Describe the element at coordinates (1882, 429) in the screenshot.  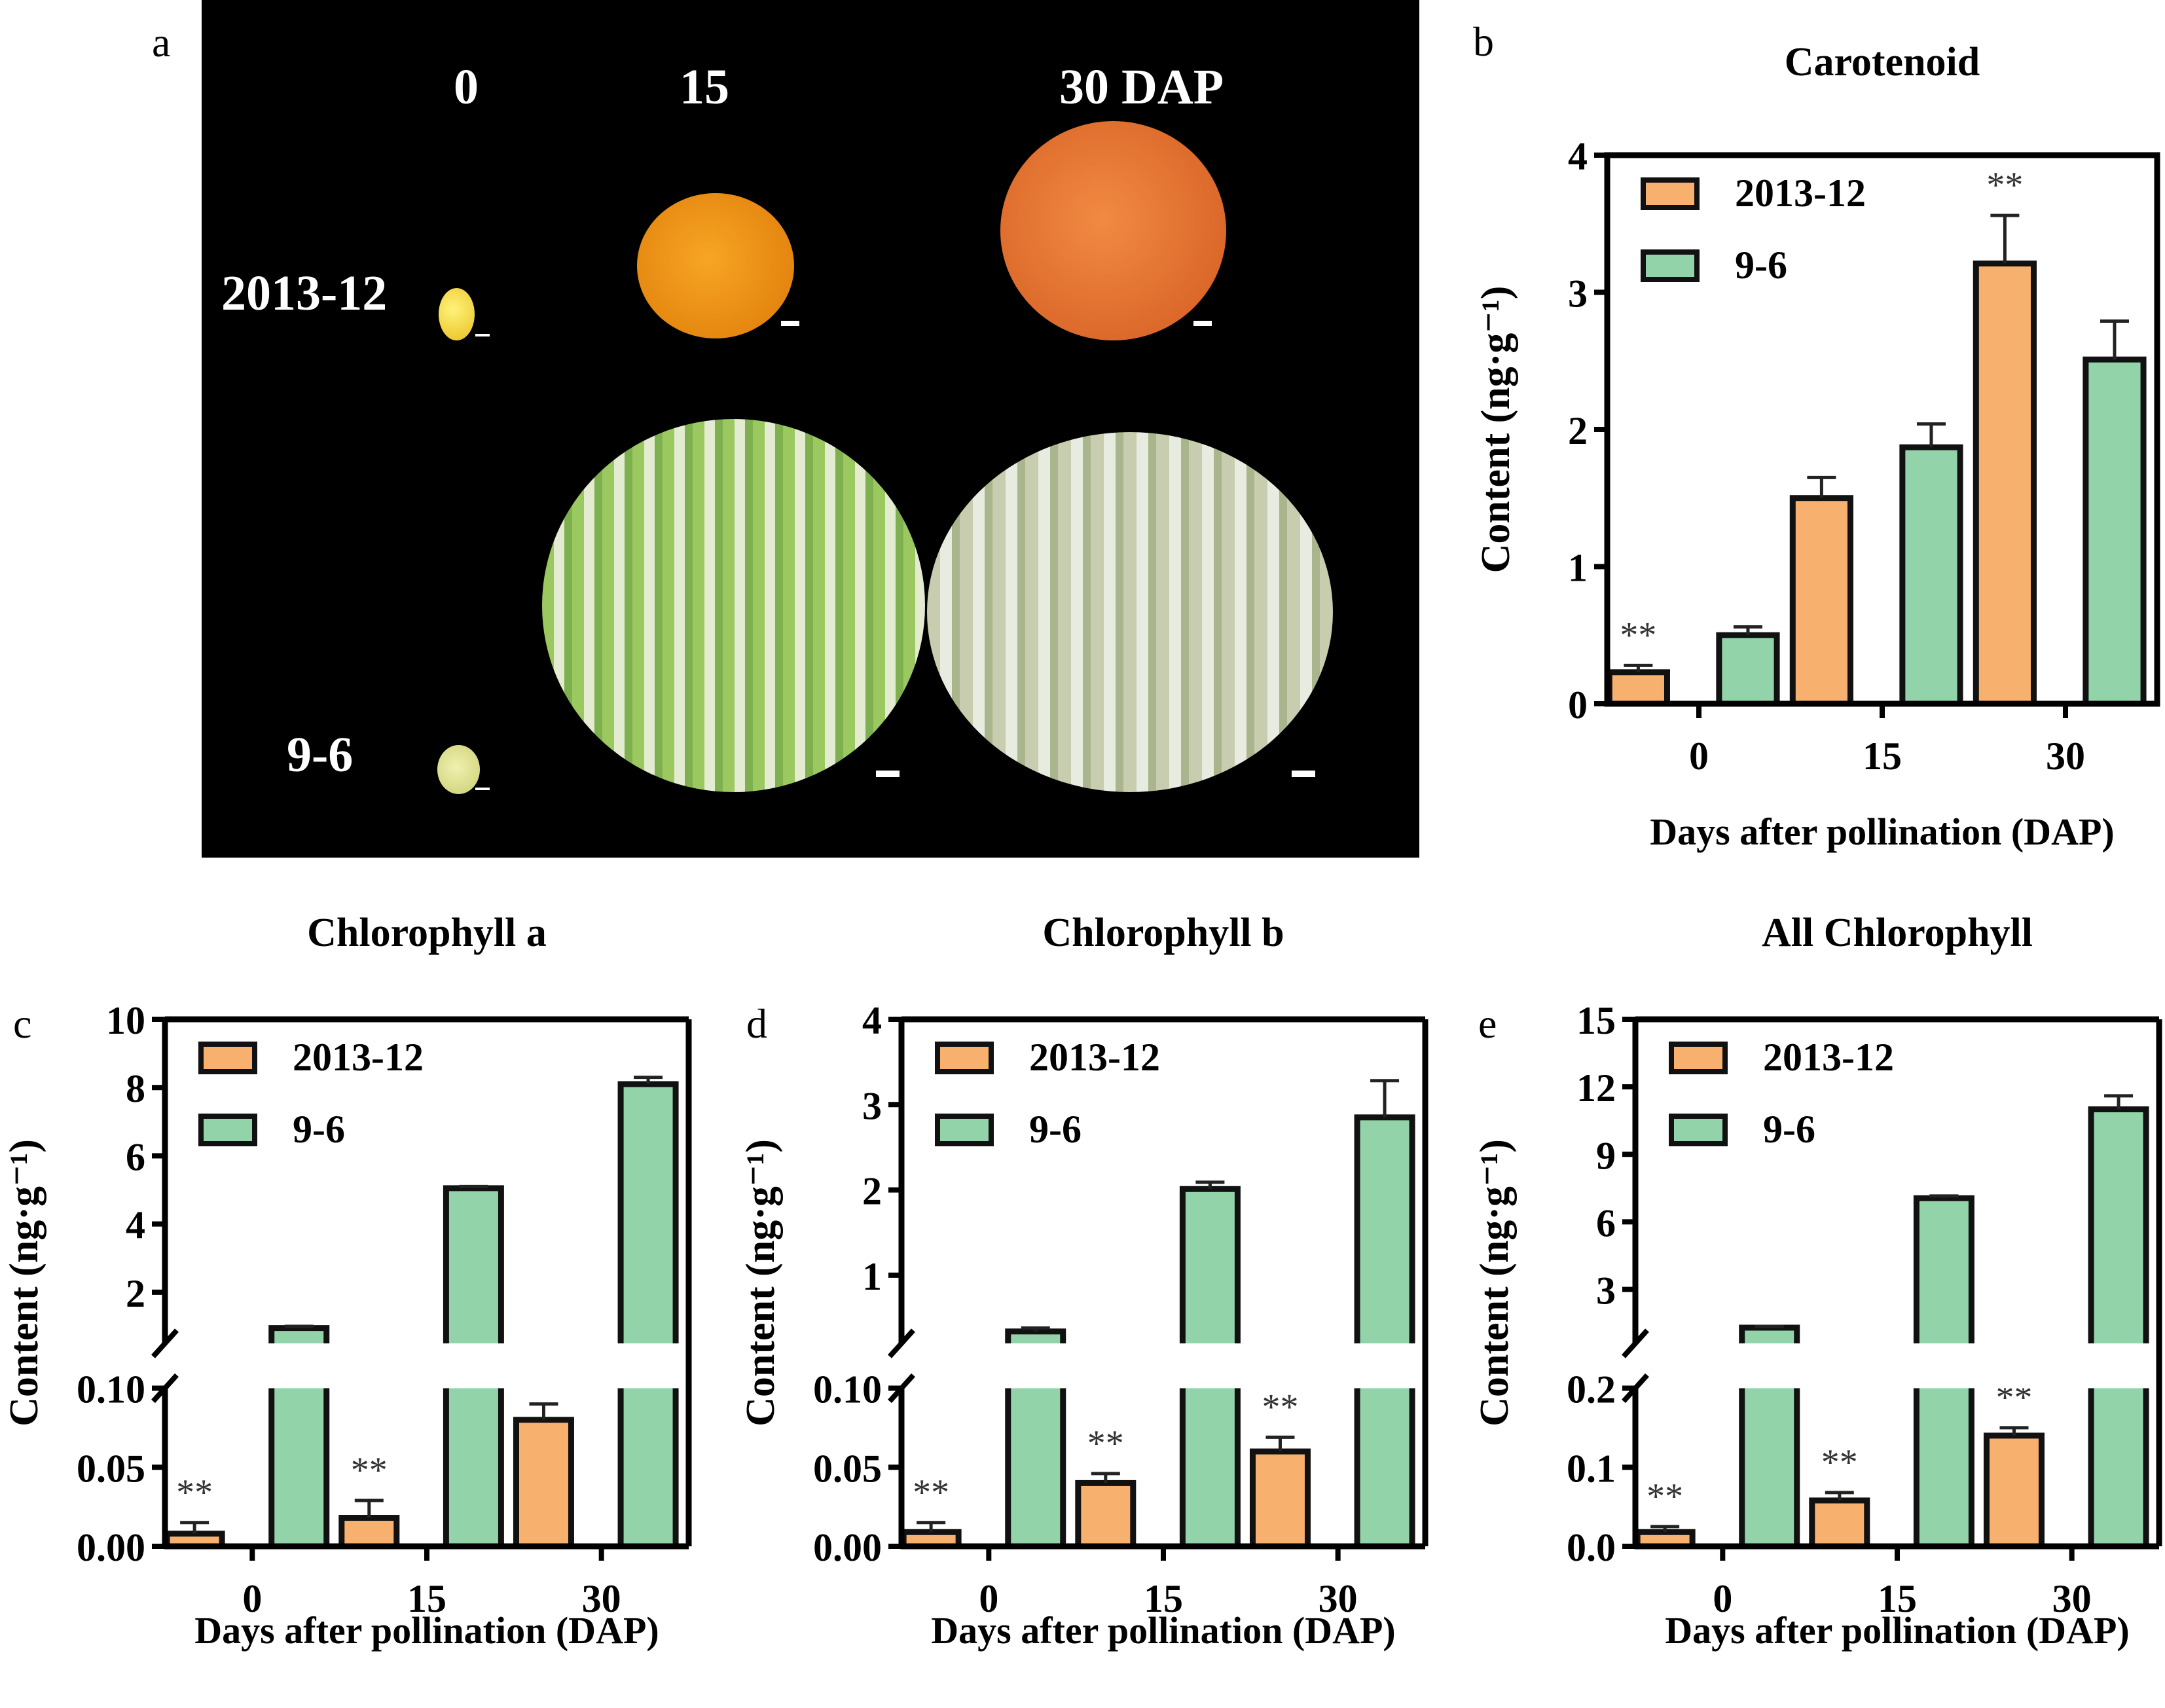
I see `plot-frame` at that location.